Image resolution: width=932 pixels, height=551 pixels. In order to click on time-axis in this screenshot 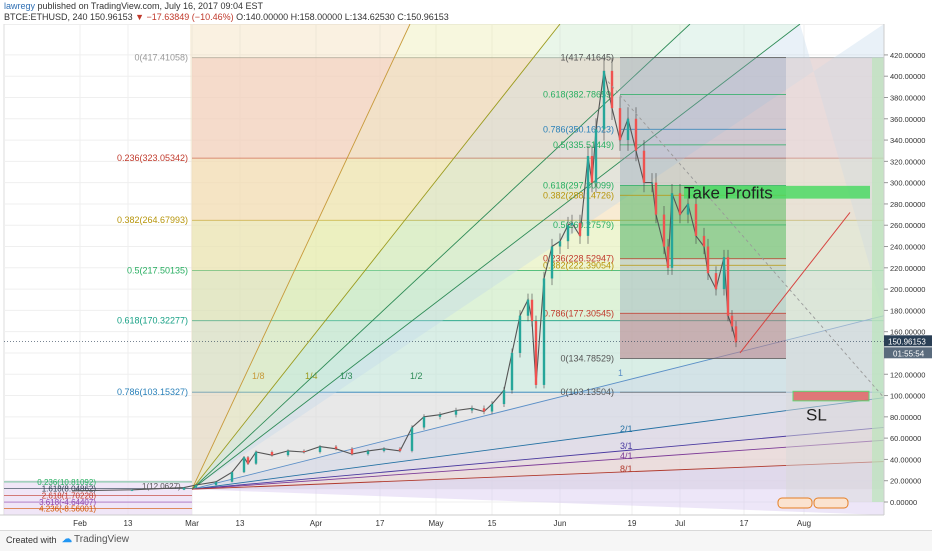, I will do `click(466, 522)`.